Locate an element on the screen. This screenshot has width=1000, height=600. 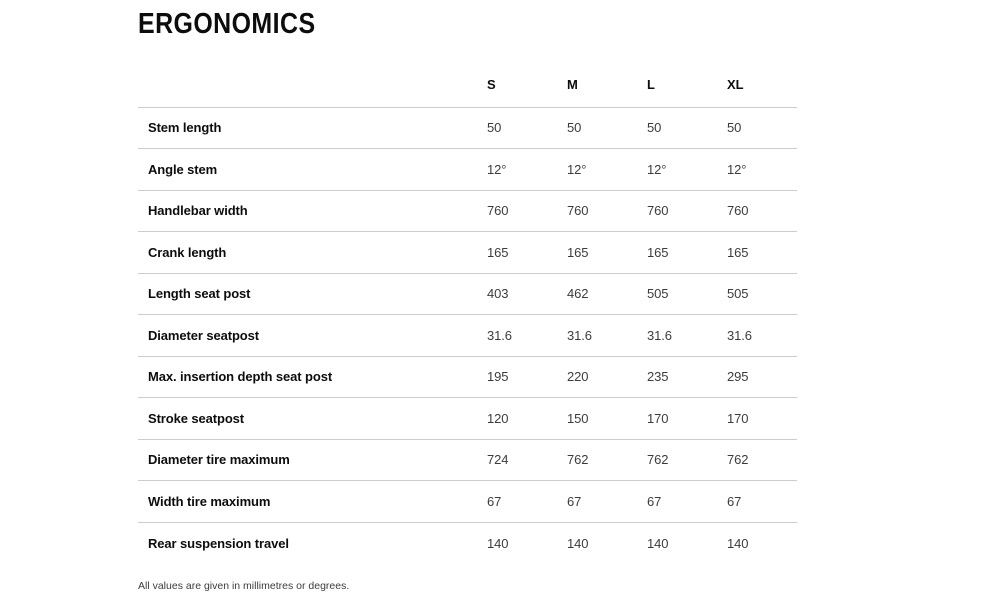
table-row: Stroke seatpost 120 150 170 170 is located at coordinates (467, 418).